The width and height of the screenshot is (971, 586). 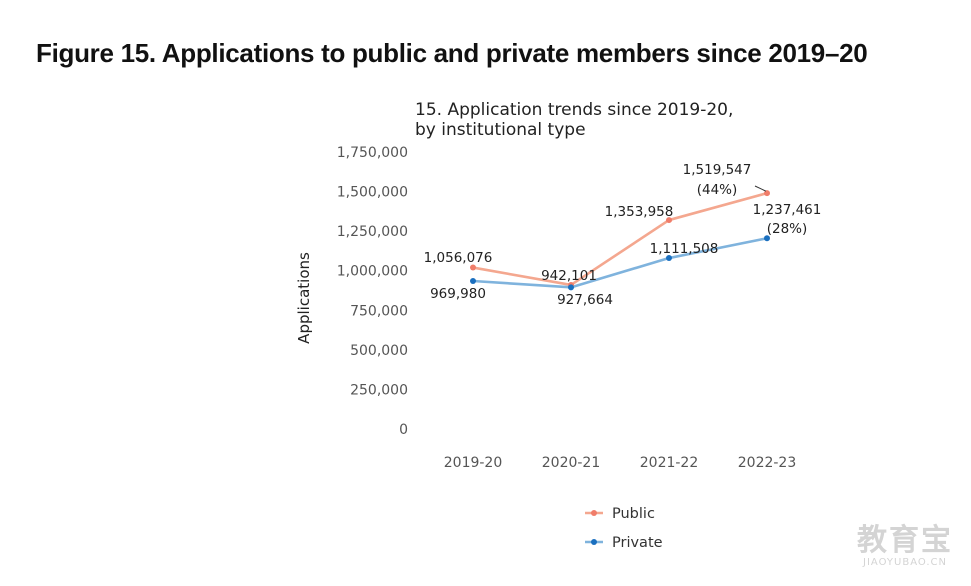 I want to click on series-lines, so click(x=620, y=240).